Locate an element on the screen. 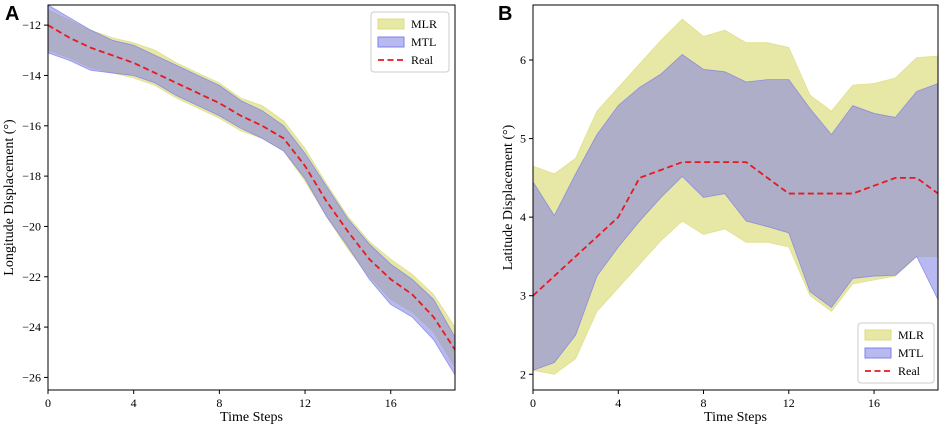 Image resolution: width=941 pixels, height=427 pixels. y-tick-label: −12 is located at coordinates (31, 25).